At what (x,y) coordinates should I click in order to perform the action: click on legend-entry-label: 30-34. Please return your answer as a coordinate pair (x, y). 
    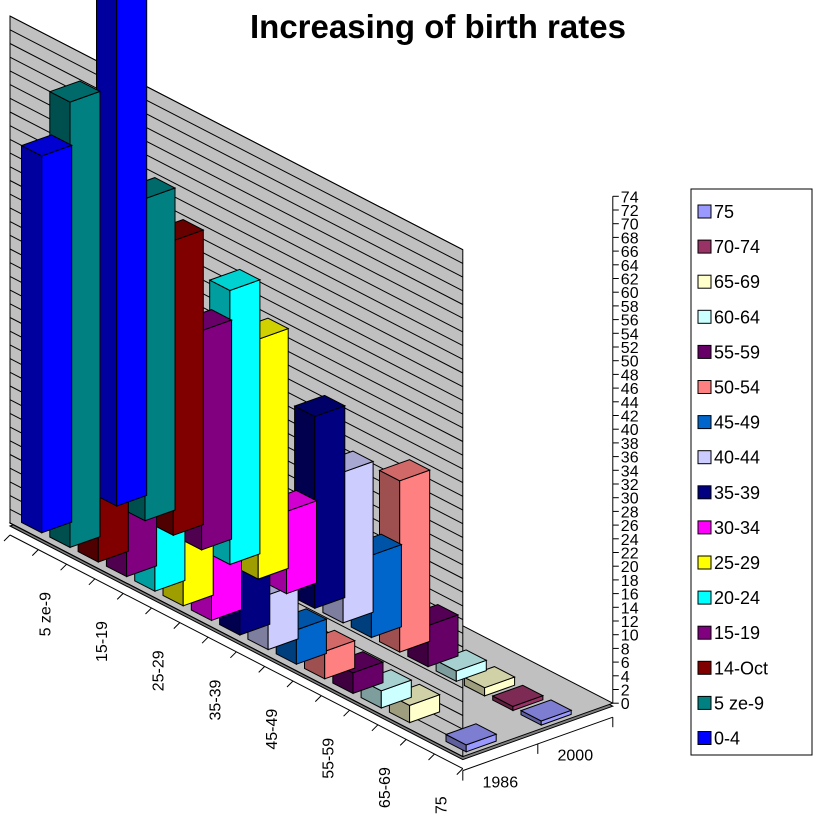
    Looking at the image, I should click on (737, 528).